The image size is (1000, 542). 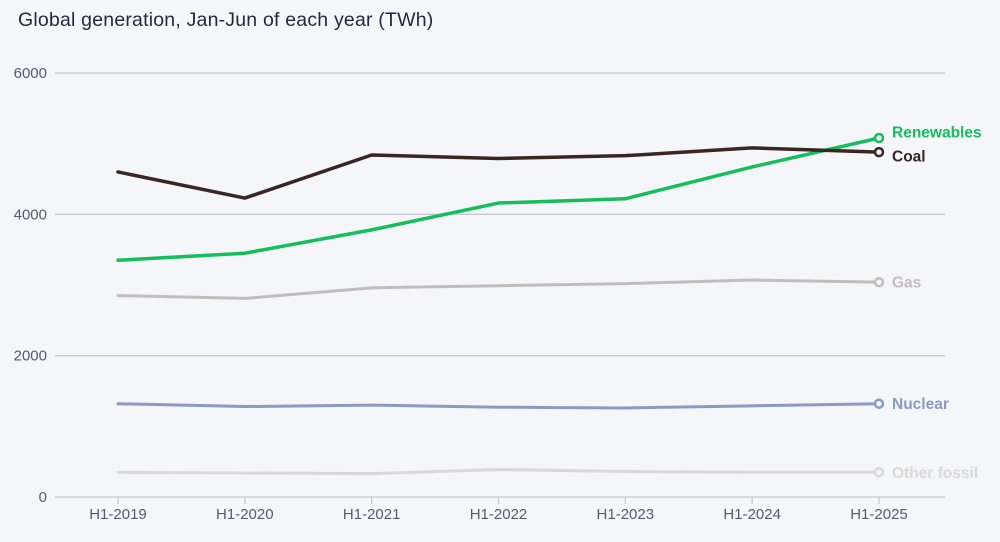 What do you see at coordinates (245, 514) in the screenshot?
I see `x-axis-tick-label: H1-2020` at bounding box center [245, 514].